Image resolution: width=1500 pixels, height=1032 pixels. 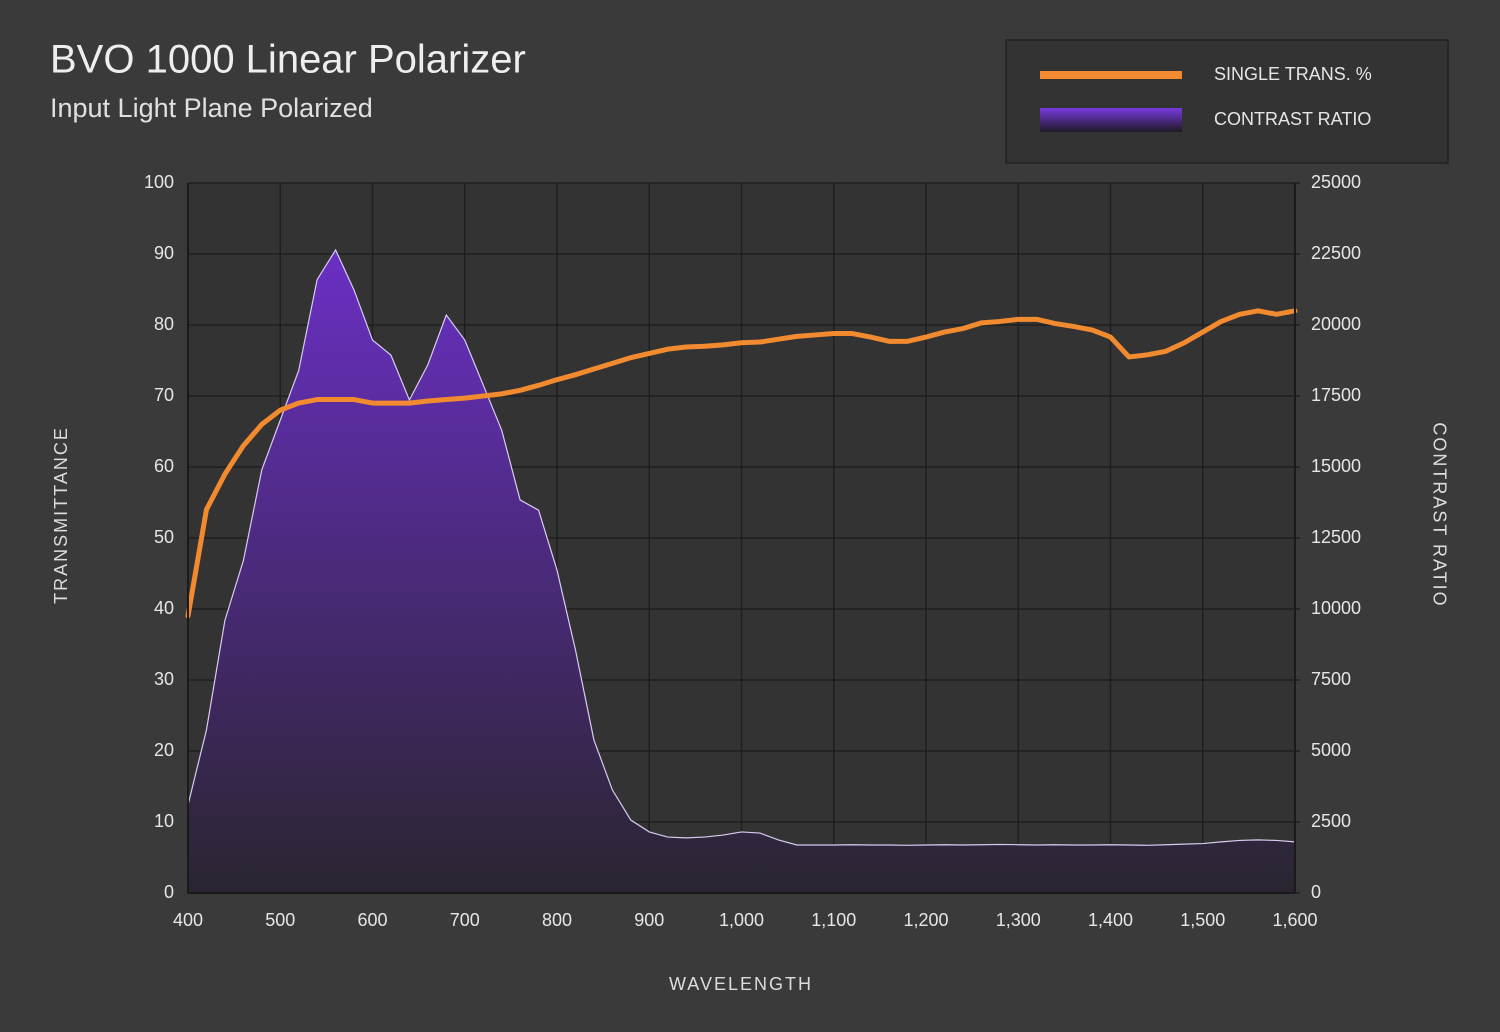 What do you see at coordinates (1336, 466) in the screenshot?
I see `y2-tick-label: 15000` at bounding box center [1336, 466].